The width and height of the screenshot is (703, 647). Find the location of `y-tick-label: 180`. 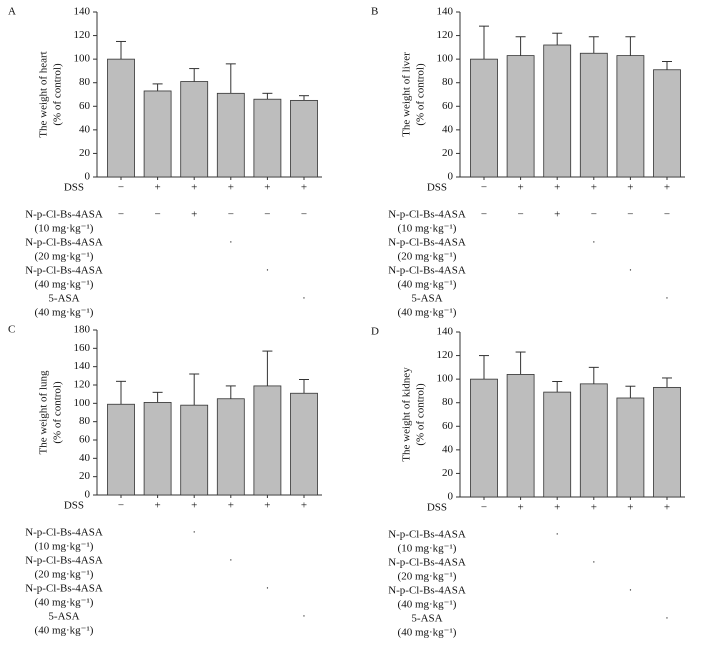

y-tick-label: 180 is located at coordinates (82, 330).